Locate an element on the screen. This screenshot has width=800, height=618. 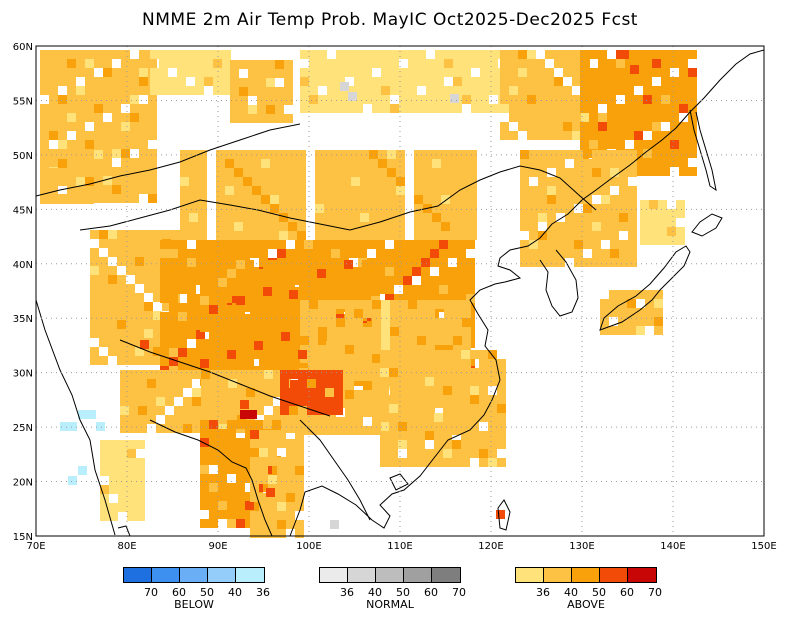
legend-above-tick: 40 is located at coordinates (571, 592).